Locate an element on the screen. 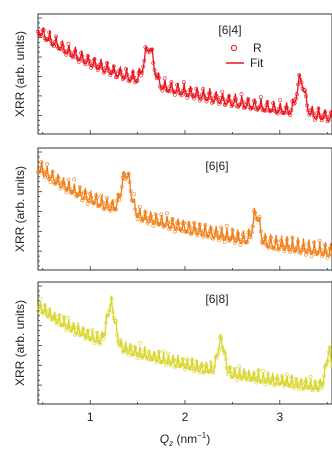 The image size is (332, 455). x-axis: 1 2 3 Qz (nm−1) is located at coordinates (185, 429).